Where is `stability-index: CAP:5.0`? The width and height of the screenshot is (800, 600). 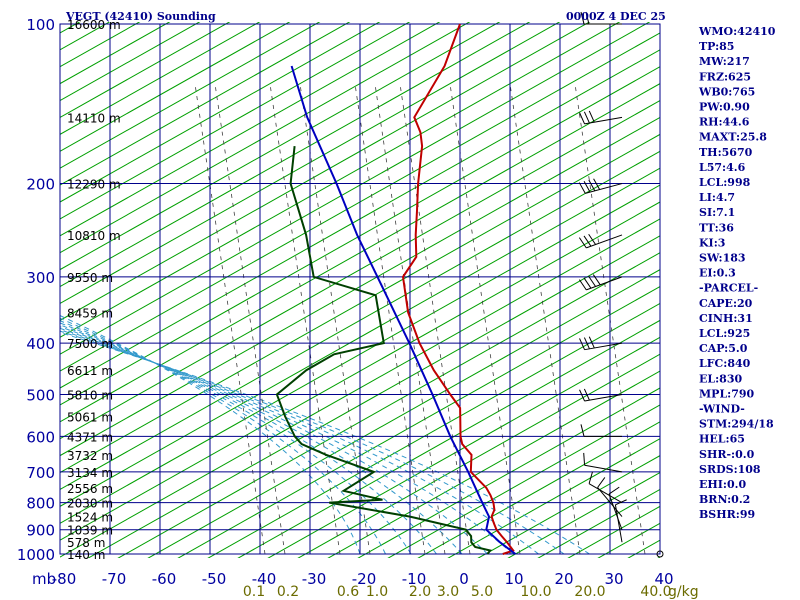
stability-index: CAP:5.0 is located at coordinates (723, 348).